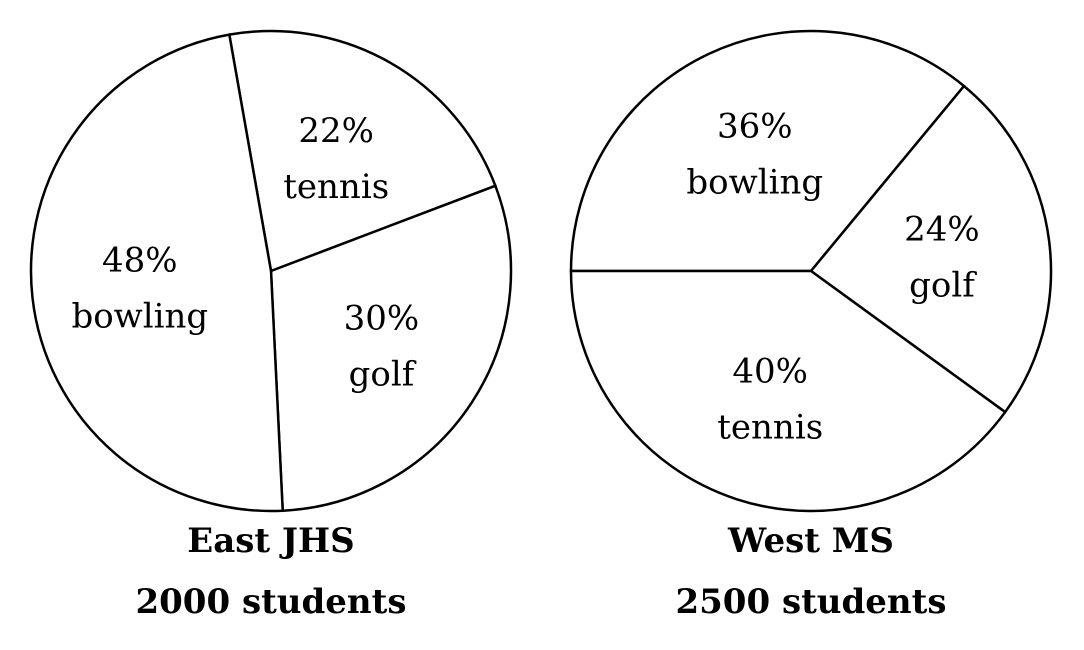  Describe the element at coordinates (382, 318) in the screenshot. I see `slice-percent-east-golf: 30%` at that location.